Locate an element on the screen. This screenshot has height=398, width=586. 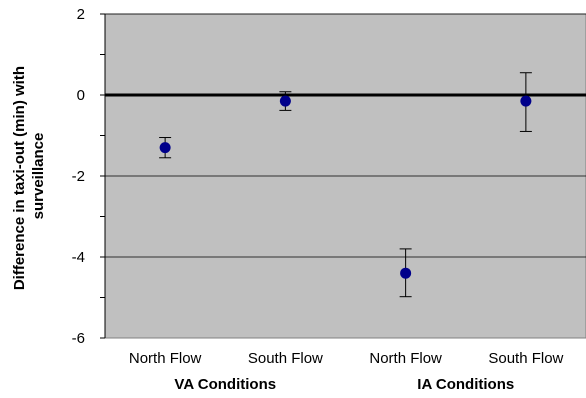
y-tick-label: 2 is located at coordinates (81, 14).